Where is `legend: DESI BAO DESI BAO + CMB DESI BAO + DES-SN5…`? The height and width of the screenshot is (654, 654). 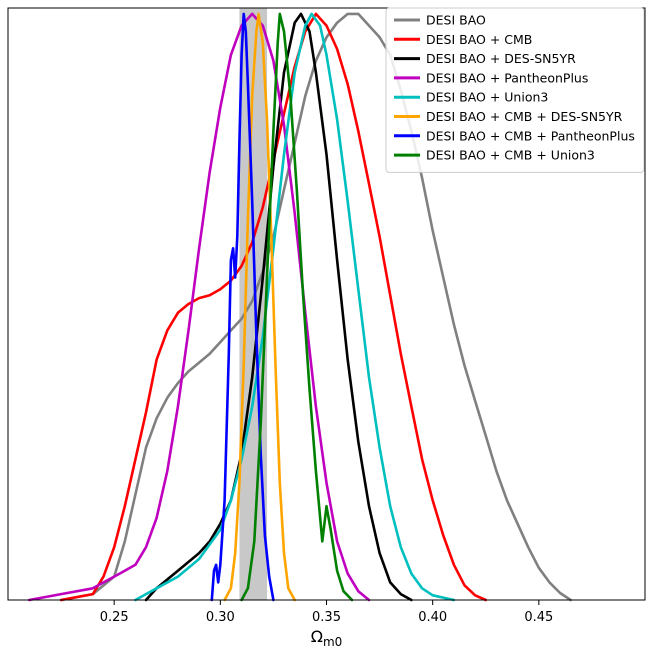
legend: DESI BAO DESI BAO + CMB DESI BAO + DES-SN5… is located at coordinates (515, 90).